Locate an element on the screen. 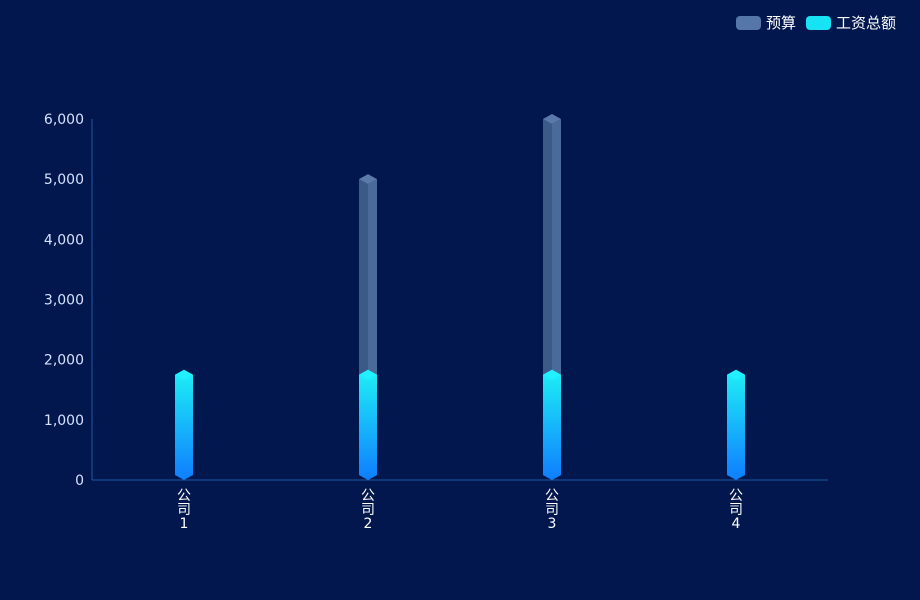 This screenshot has height=600, width=920. legend-label-salary: 工资总额 is located at coordinates (865, 23).